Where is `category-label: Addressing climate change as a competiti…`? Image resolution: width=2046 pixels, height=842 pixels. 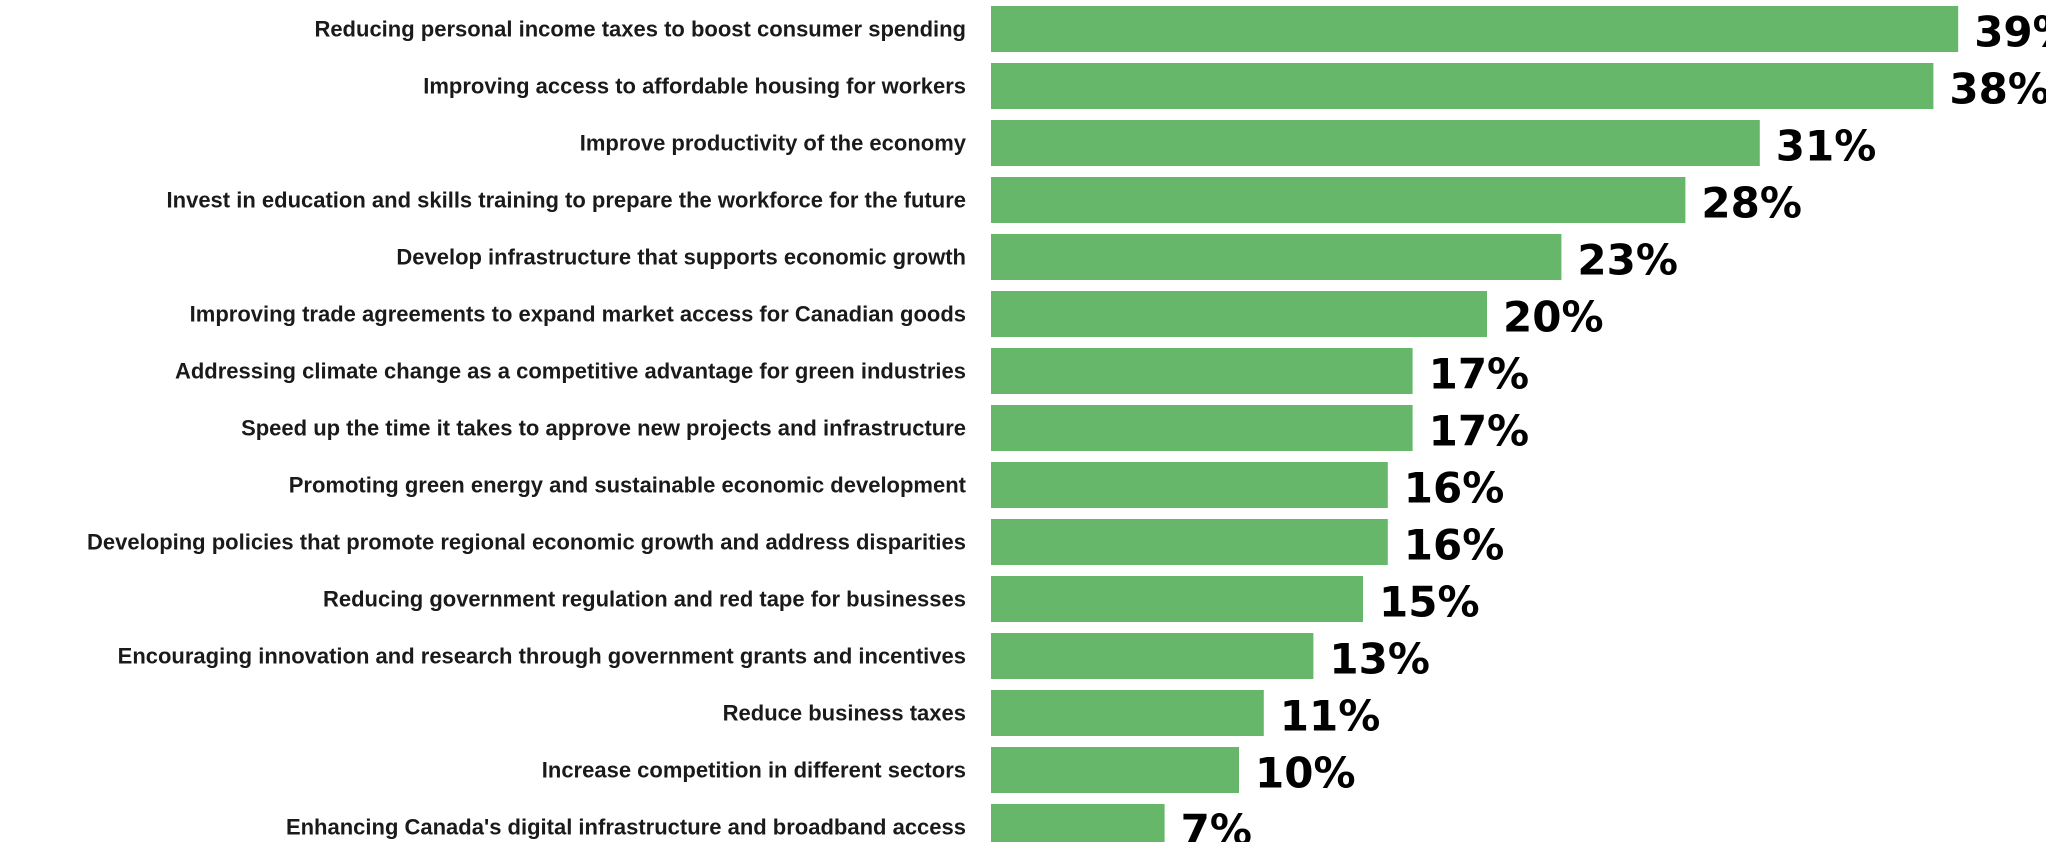 category-label: Addressing climate change as a competiti… is located at coordinates (570, 371).